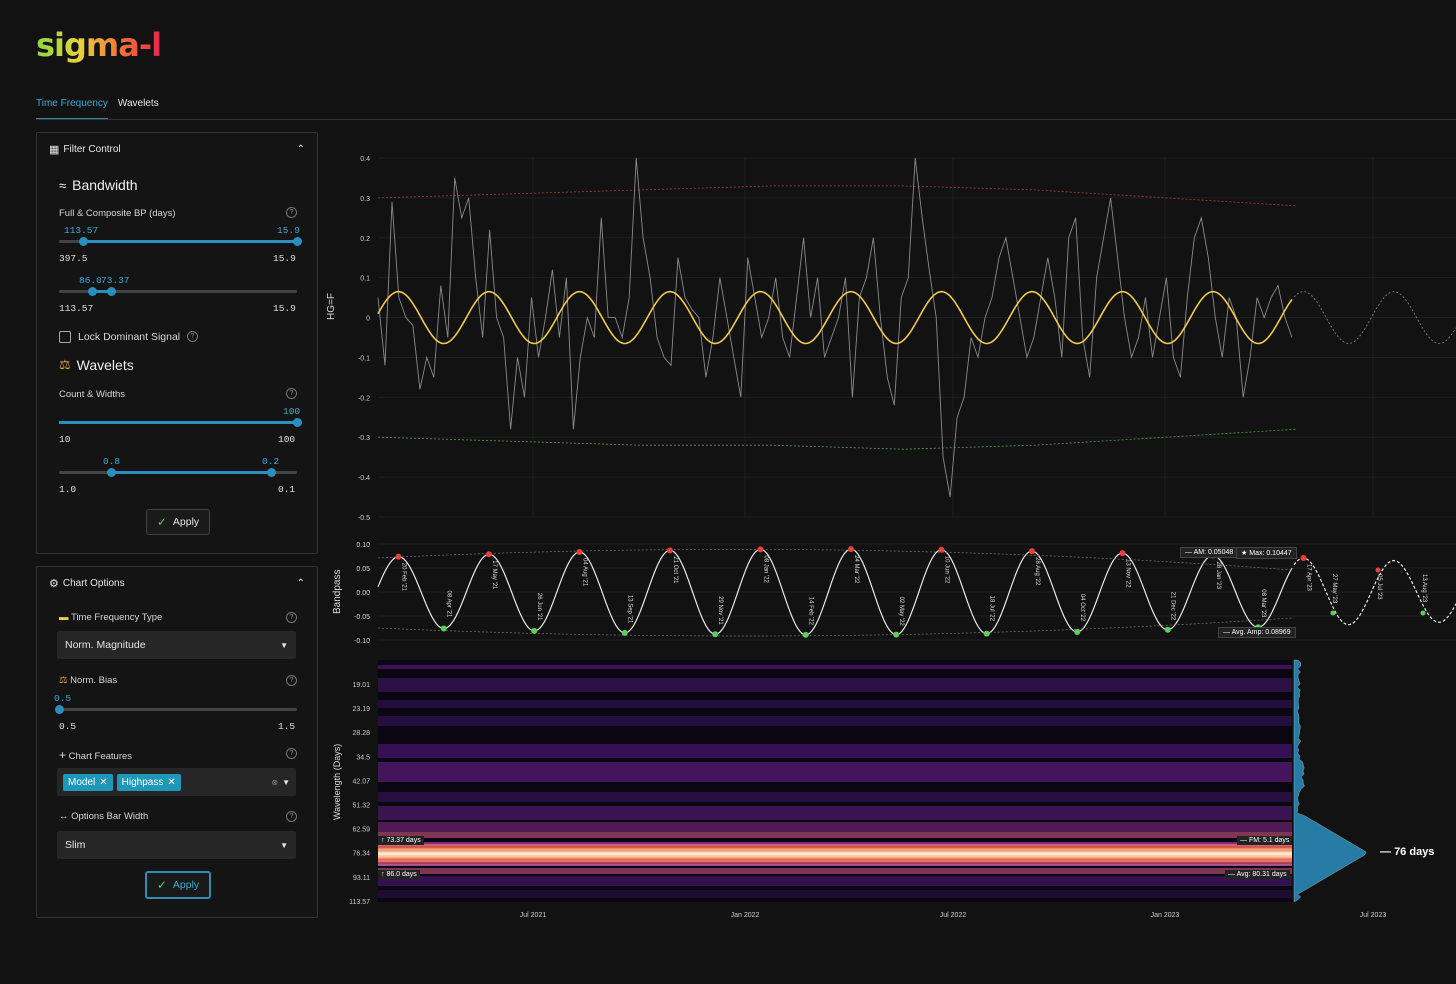 This screenshot has height=984, width=1456. I want to click on norm-bias-slider, so click(178, 709).